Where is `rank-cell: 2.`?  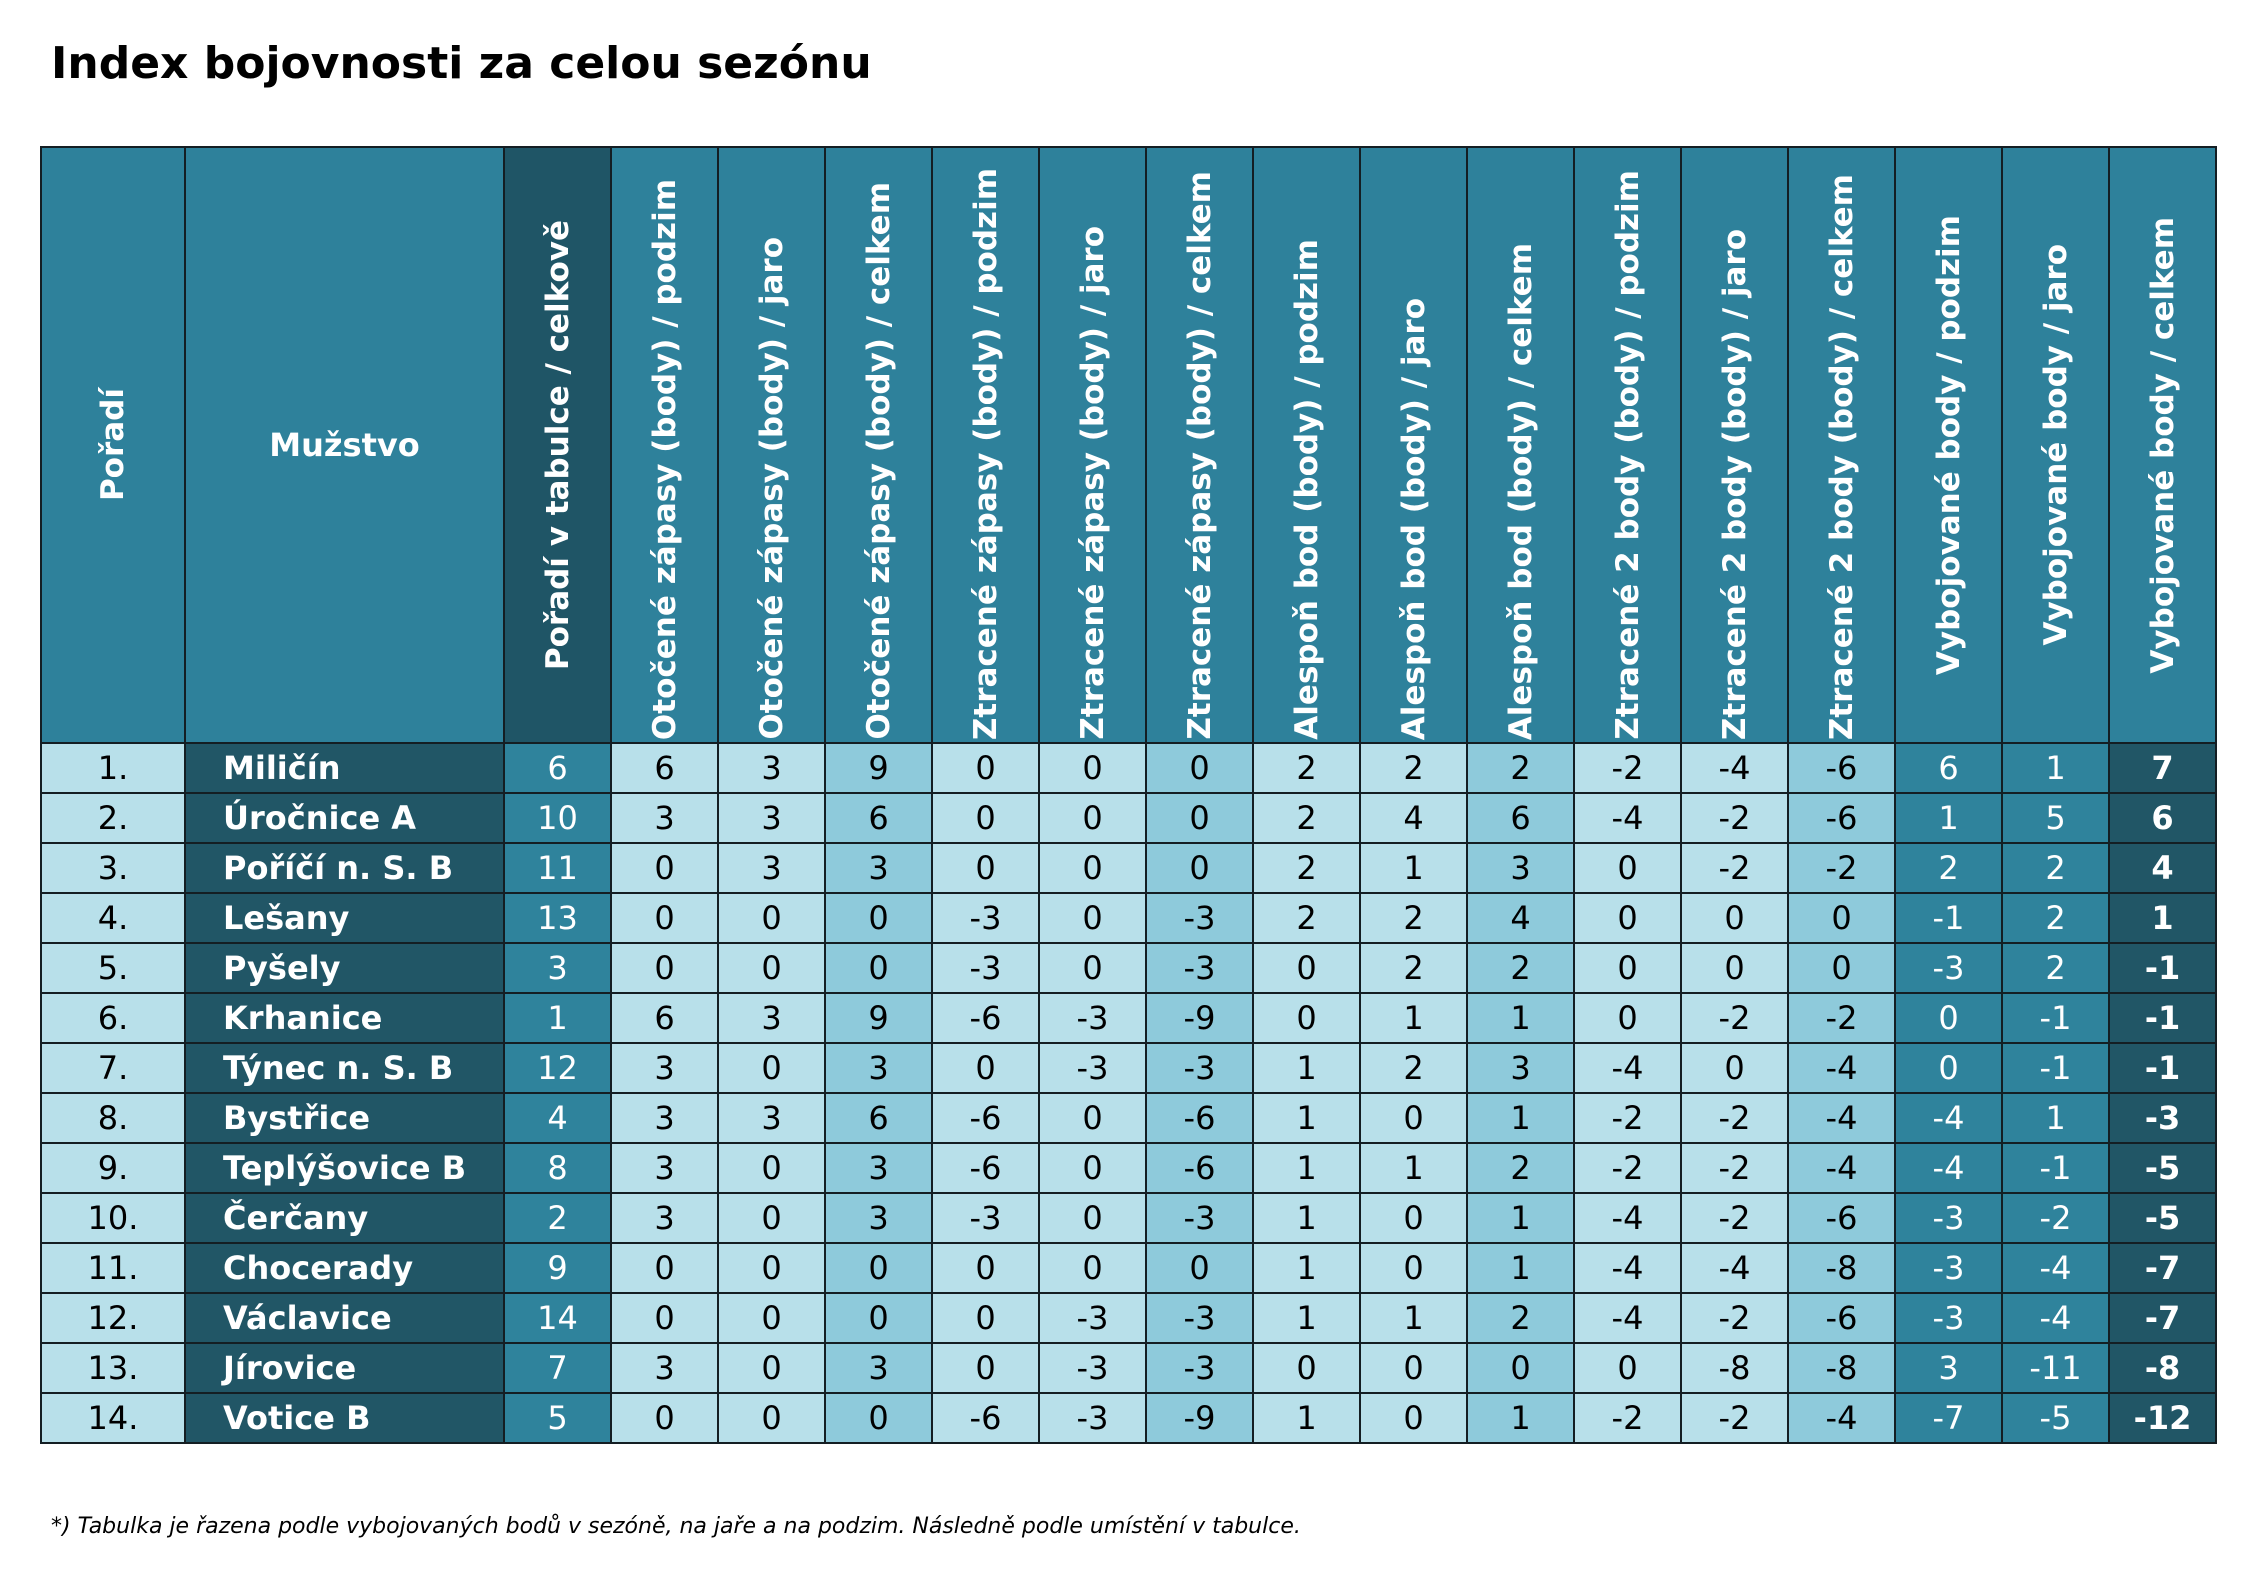
rank-cell: 2. is located at coordinates (113, 818).